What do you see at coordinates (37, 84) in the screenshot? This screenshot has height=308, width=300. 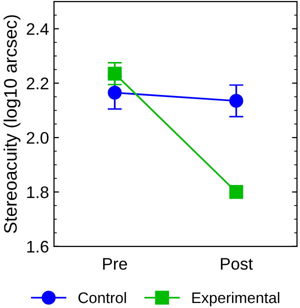 I see `y-tick-label: 2.2` at bounding box center [37, 84].